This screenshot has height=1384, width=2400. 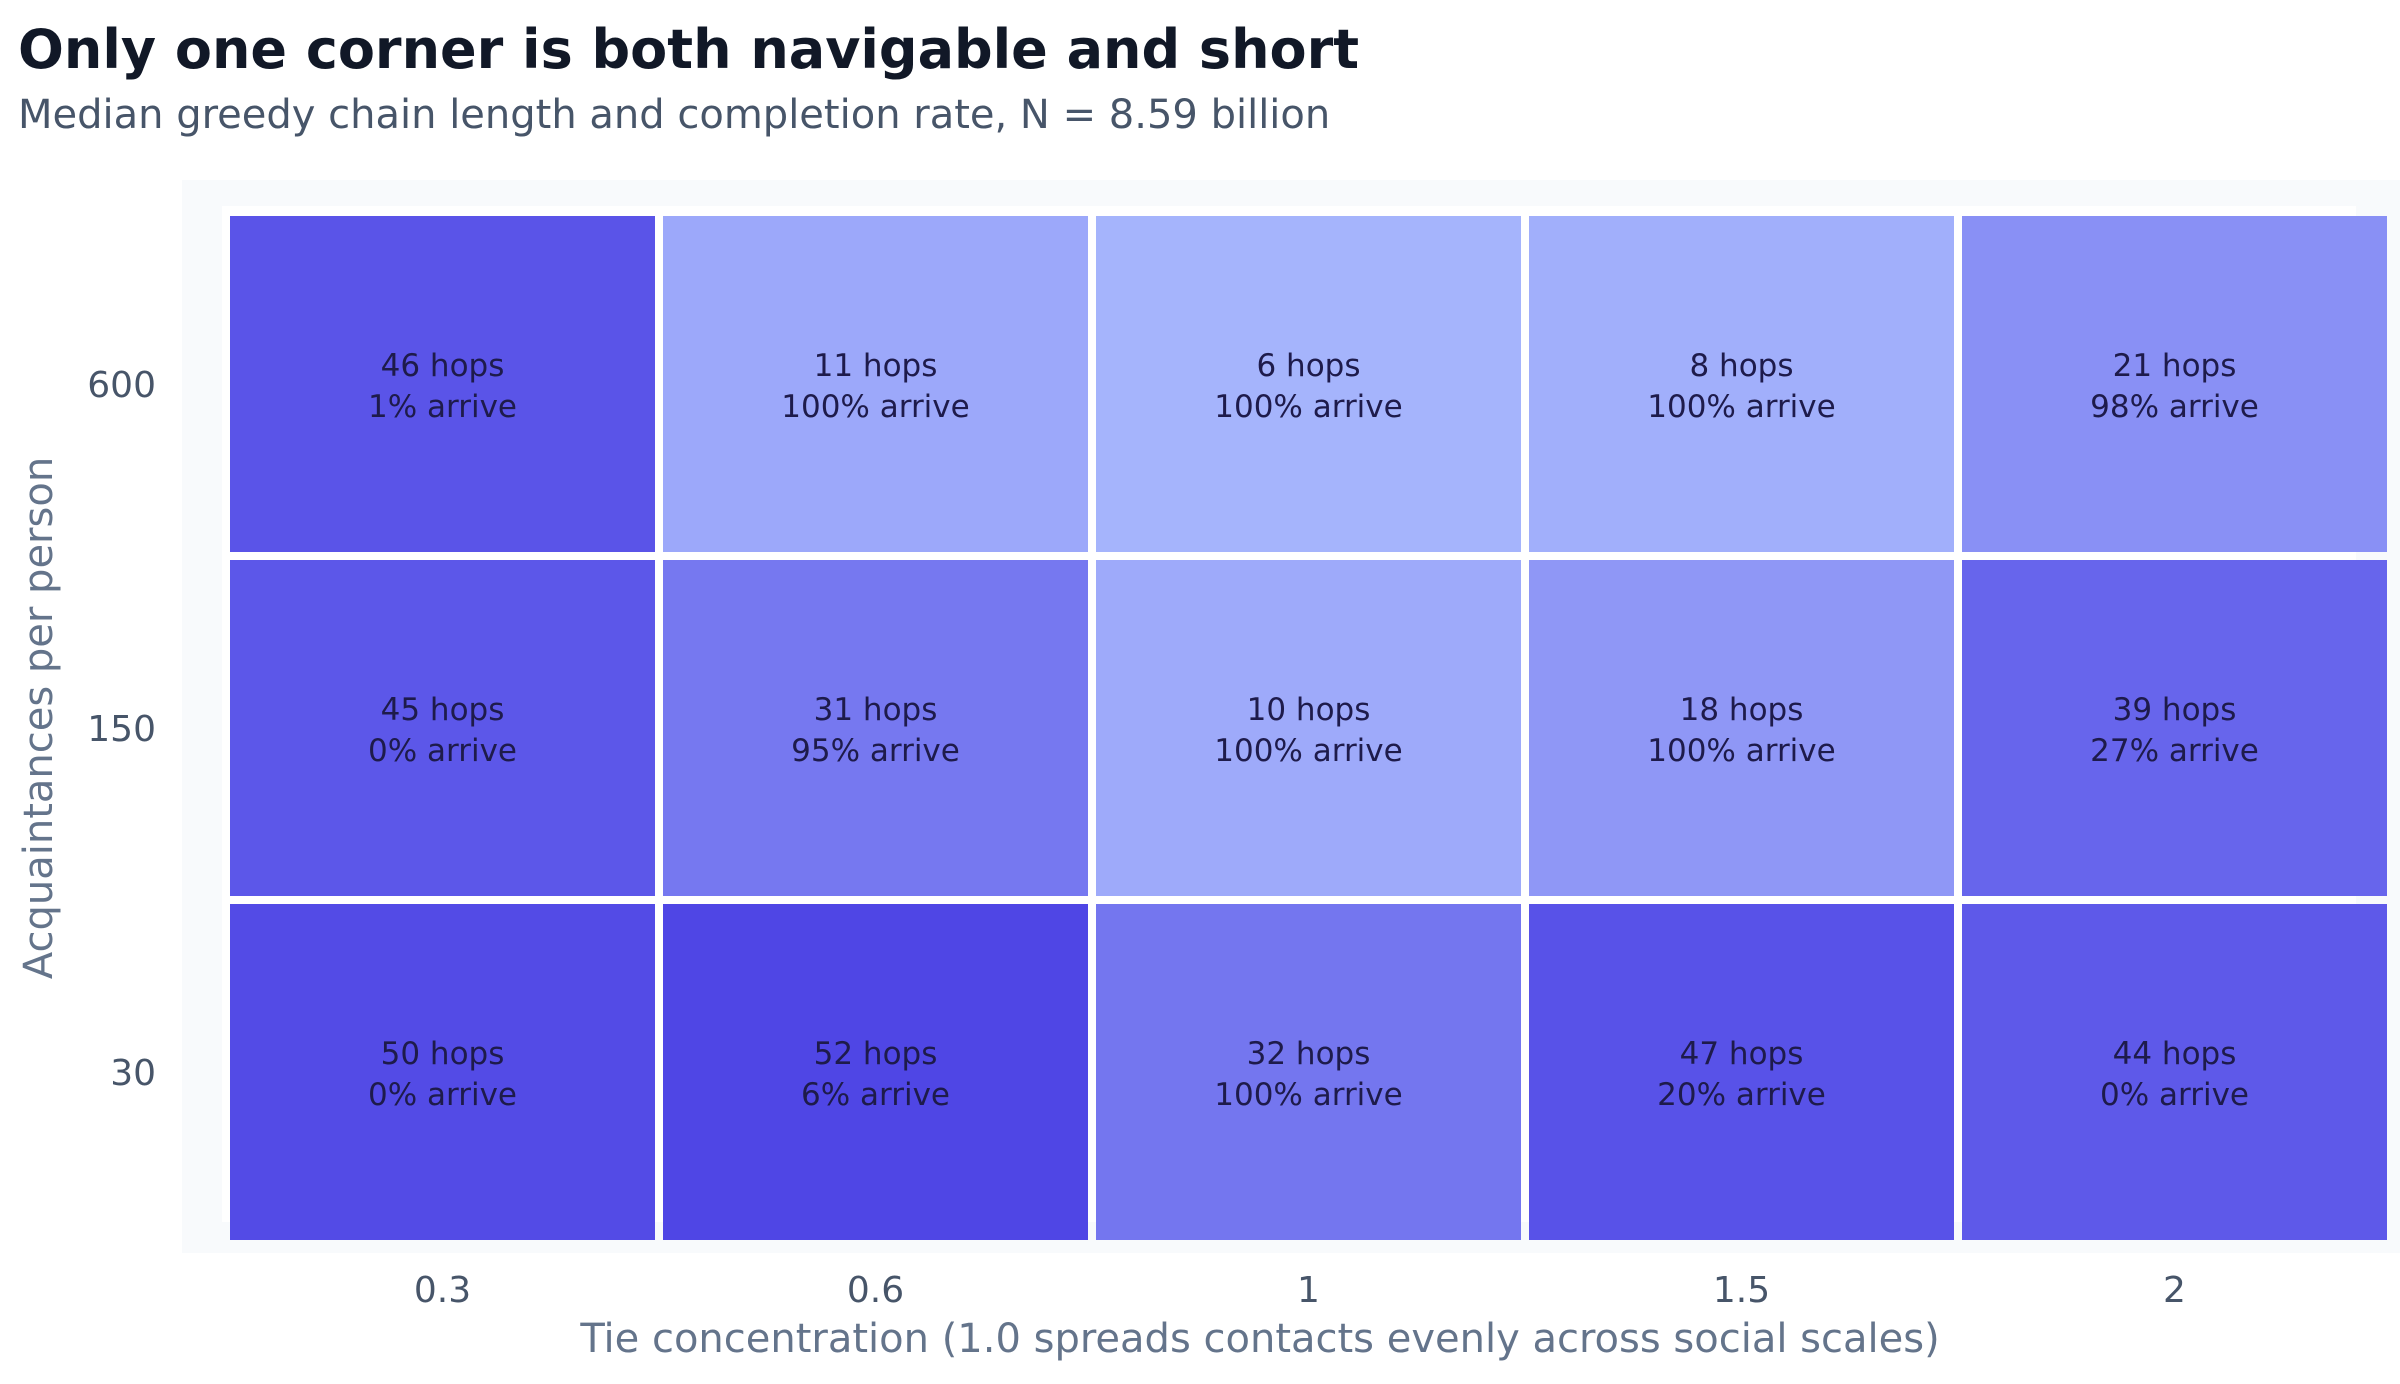 I want to click on cell-arrive-label: 95% arrive, so click(x=875, y=751).